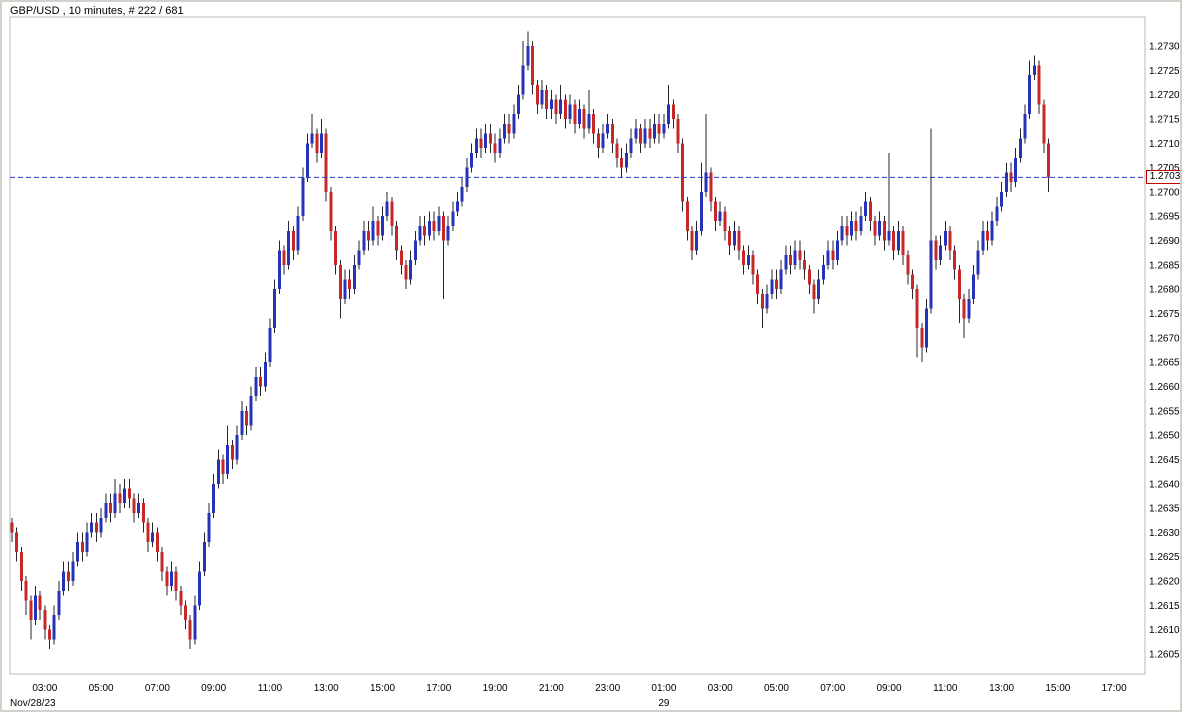 This screenshot has width=1182, height=712. Describe the element at coordinates (1164, 192) in the screenshot. I see `price-tick-label: 1.2700` at that location.